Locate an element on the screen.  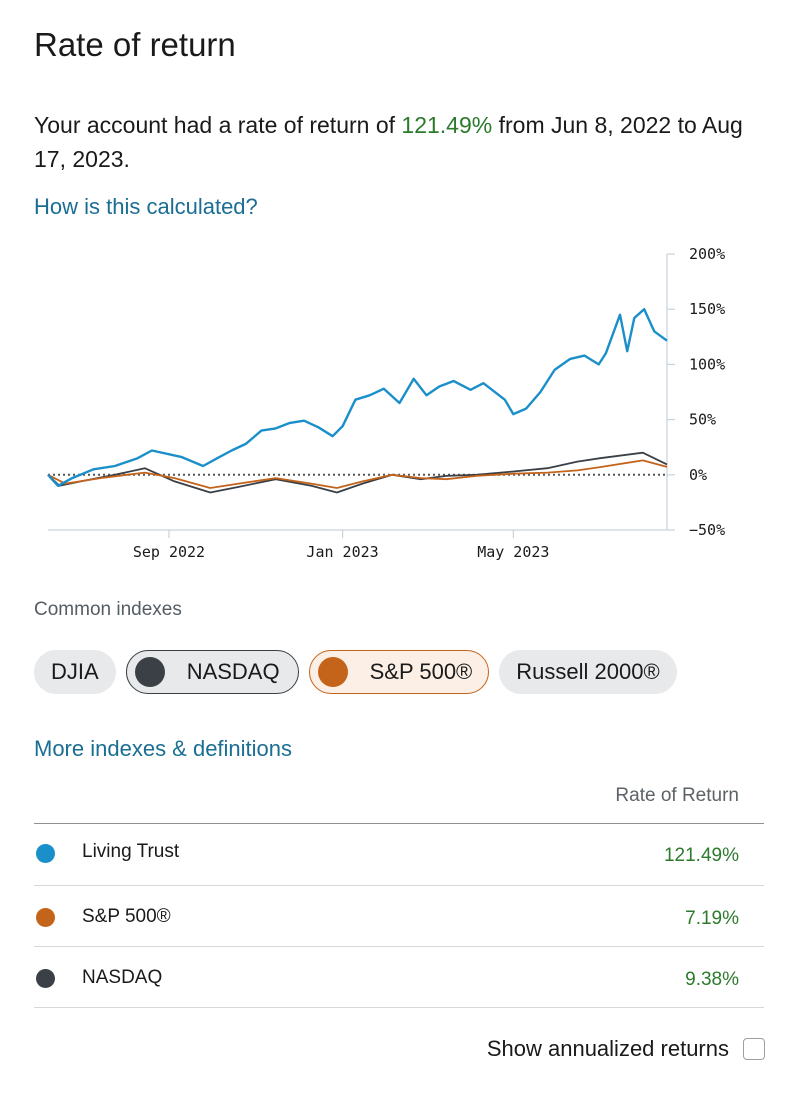
row-name: Living Trust is located at coordinates (131, 851).